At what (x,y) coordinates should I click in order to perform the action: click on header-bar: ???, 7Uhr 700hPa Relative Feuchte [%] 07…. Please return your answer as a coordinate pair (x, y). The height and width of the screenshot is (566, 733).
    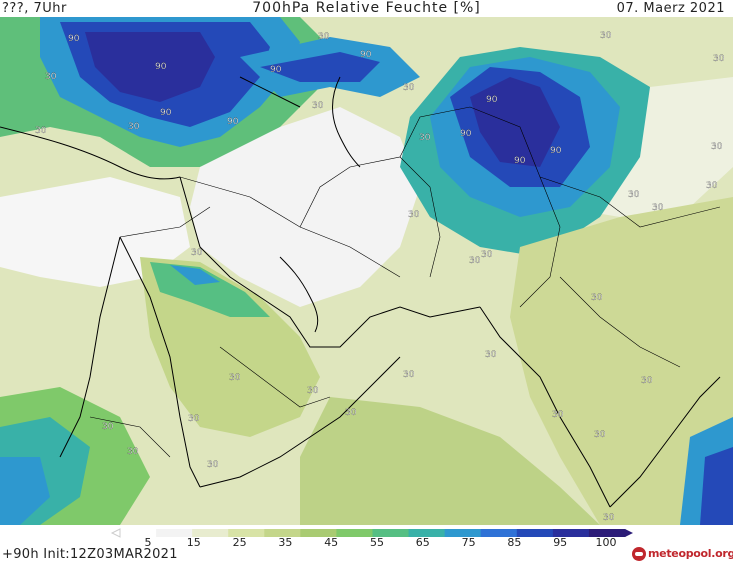
    Looking at the image, I should click on (366, 8).